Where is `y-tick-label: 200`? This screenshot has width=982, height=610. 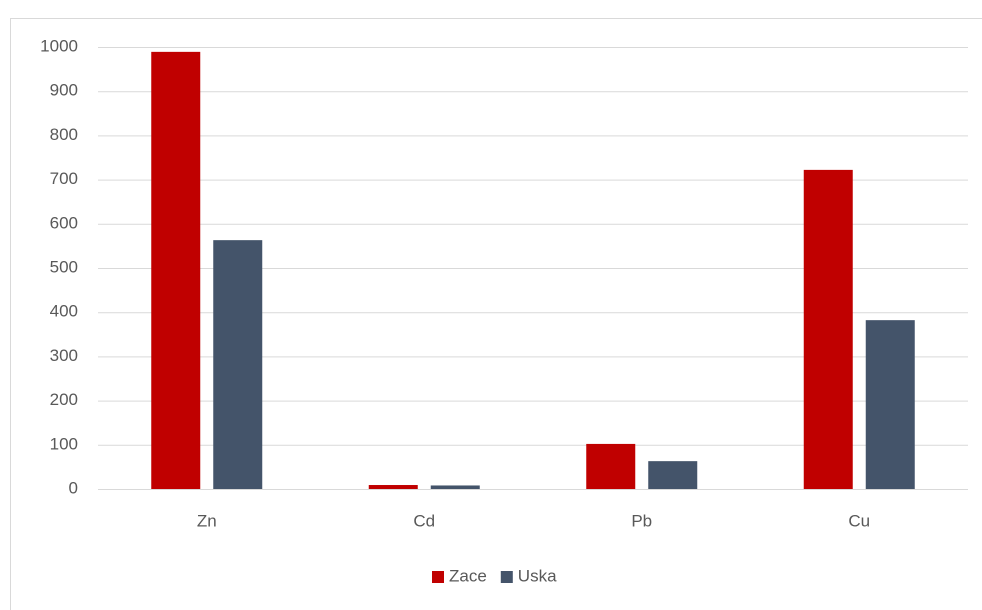 y-tick-label: 200 is located at coordinates (64, 399).